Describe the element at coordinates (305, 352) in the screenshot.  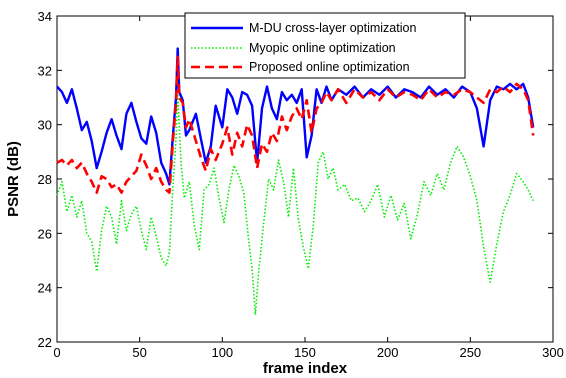
I see `x-tick-label: 150` at that location.